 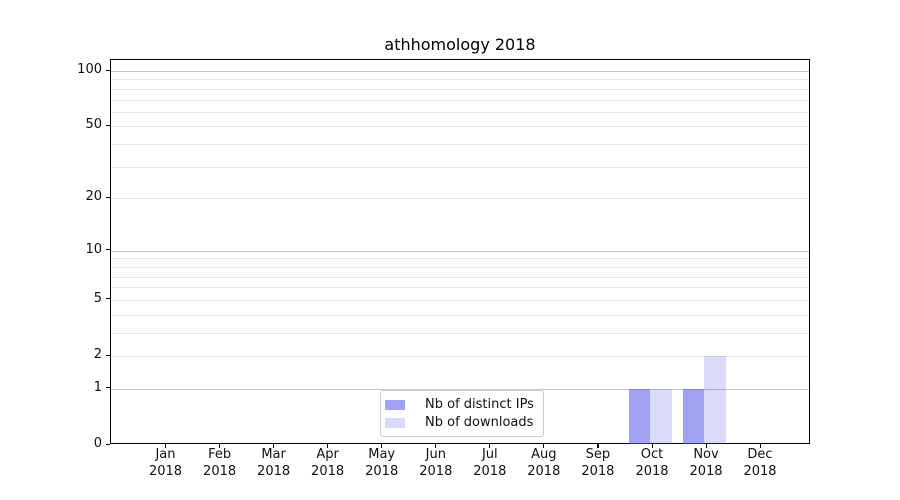 I want to click on x-tick-label: Mar 2018, so click(x=274, y=463).